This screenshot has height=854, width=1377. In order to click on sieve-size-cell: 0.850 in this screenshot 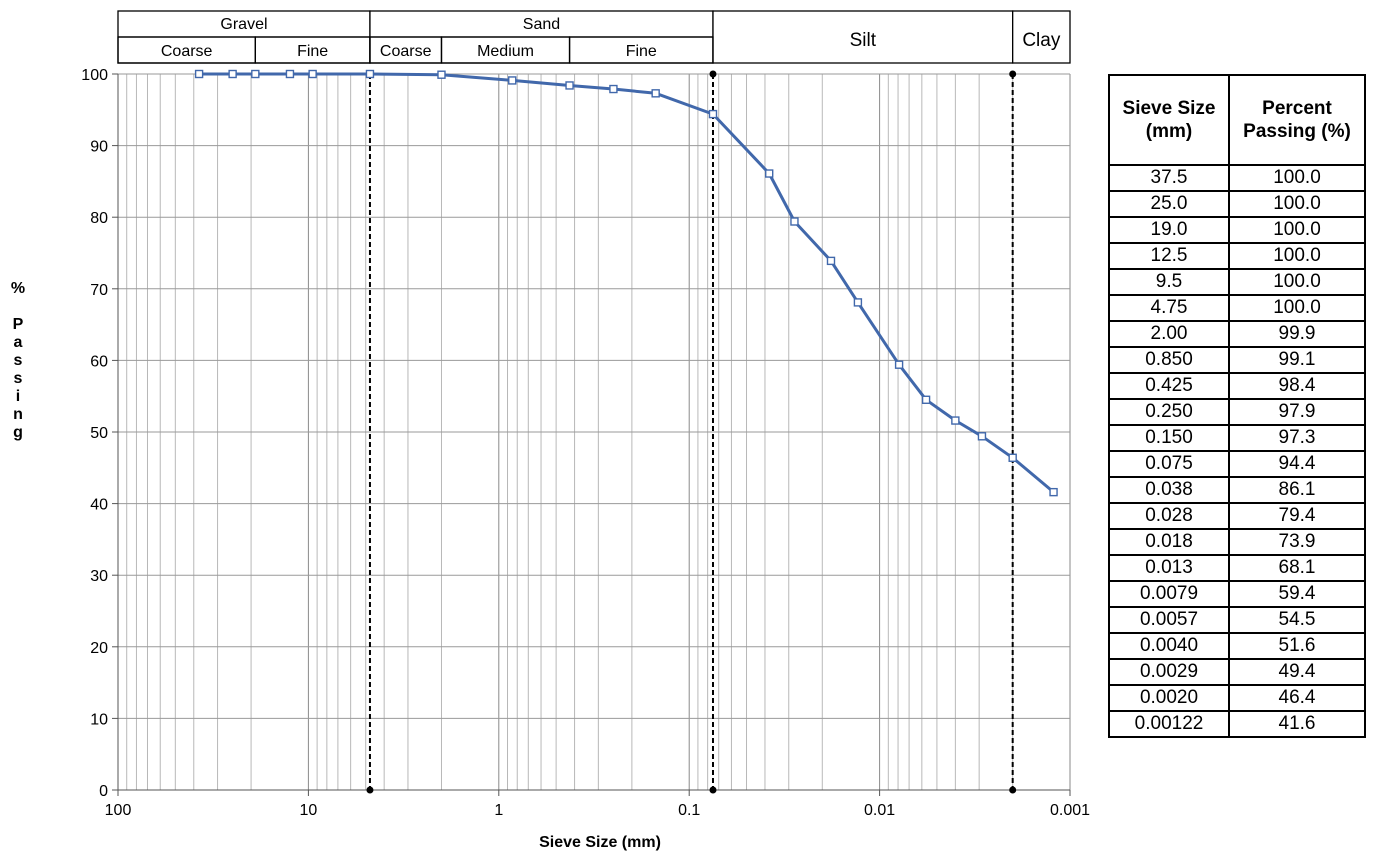, I will do `click(1169, 360)`.